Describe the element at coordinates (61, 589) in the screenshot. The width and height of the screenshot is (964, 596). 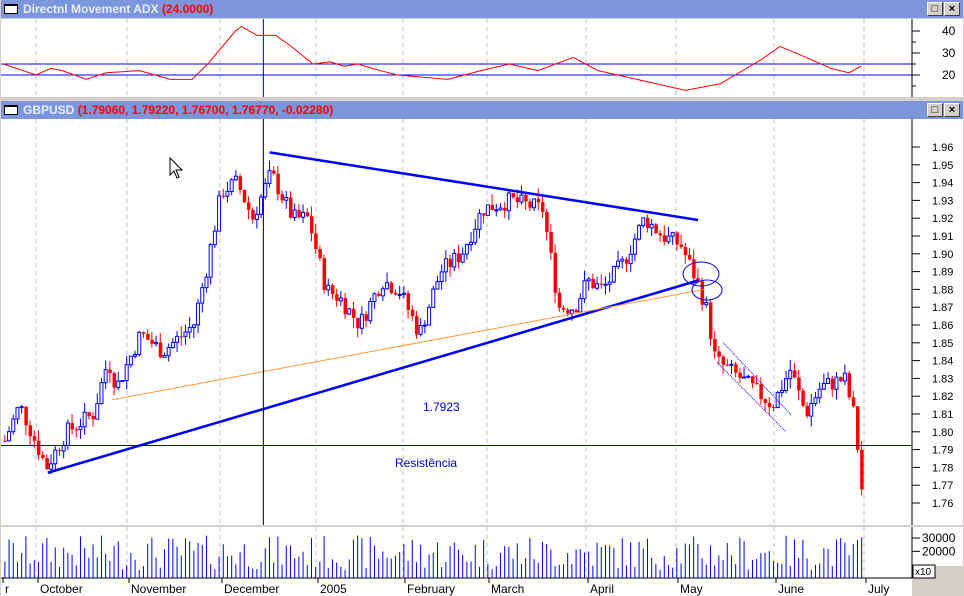
I see `x-axis-label: October` at that location.